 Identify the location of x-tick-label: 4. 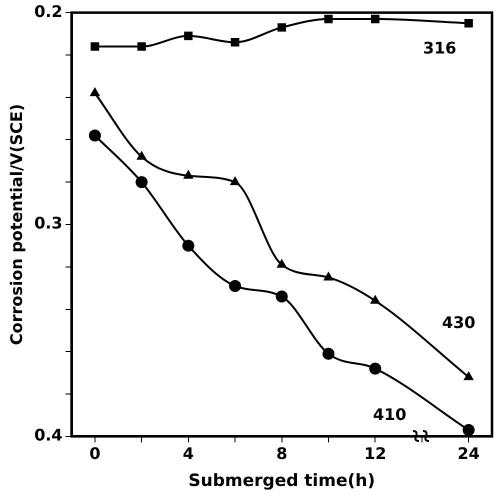
(188, 454).